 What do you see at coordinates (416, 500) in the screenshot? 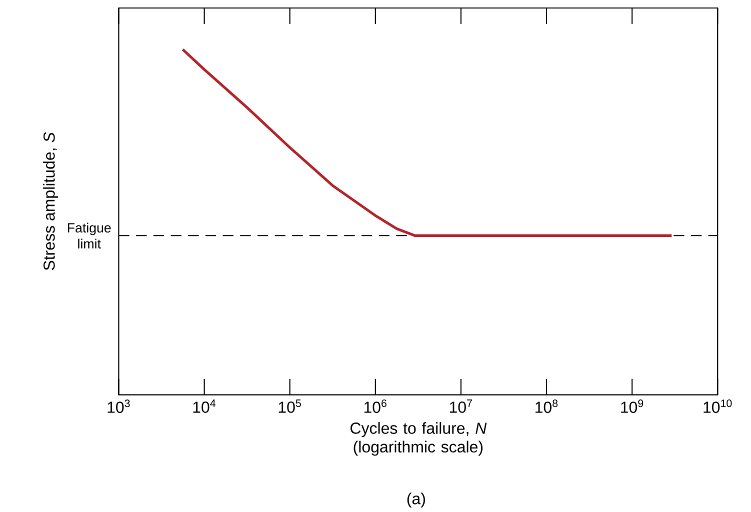
I see `text: (a)` at bounding box center [416, 500].